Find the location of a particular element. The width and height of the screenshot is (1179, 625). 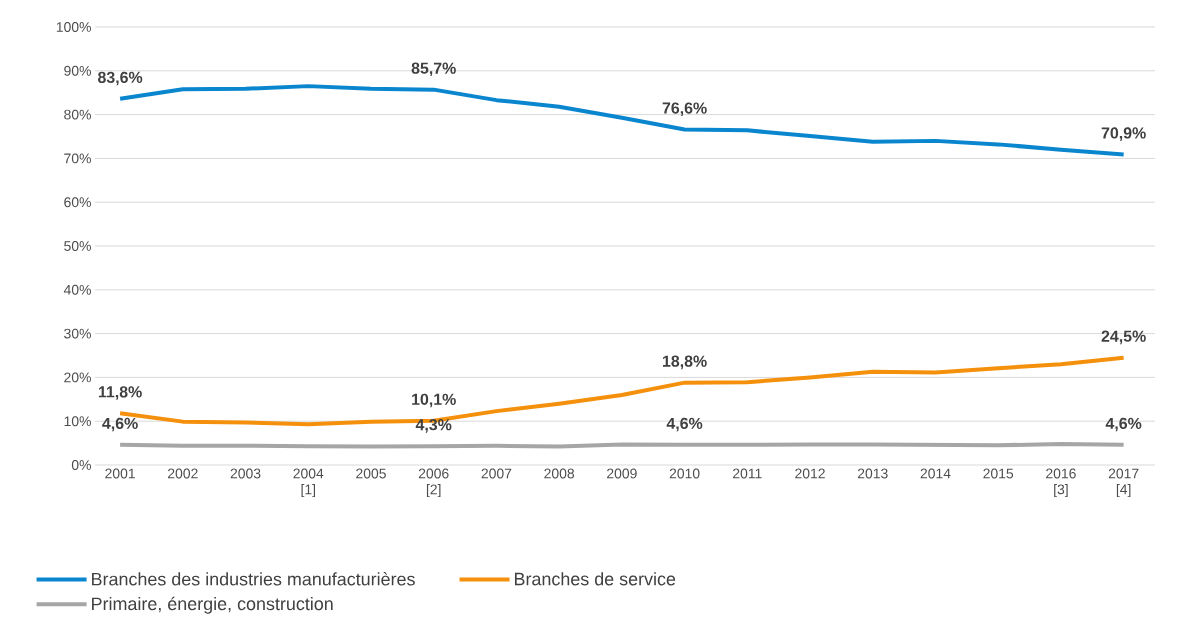

x-tick-label: 2010 is located at coordinates (684, 473).